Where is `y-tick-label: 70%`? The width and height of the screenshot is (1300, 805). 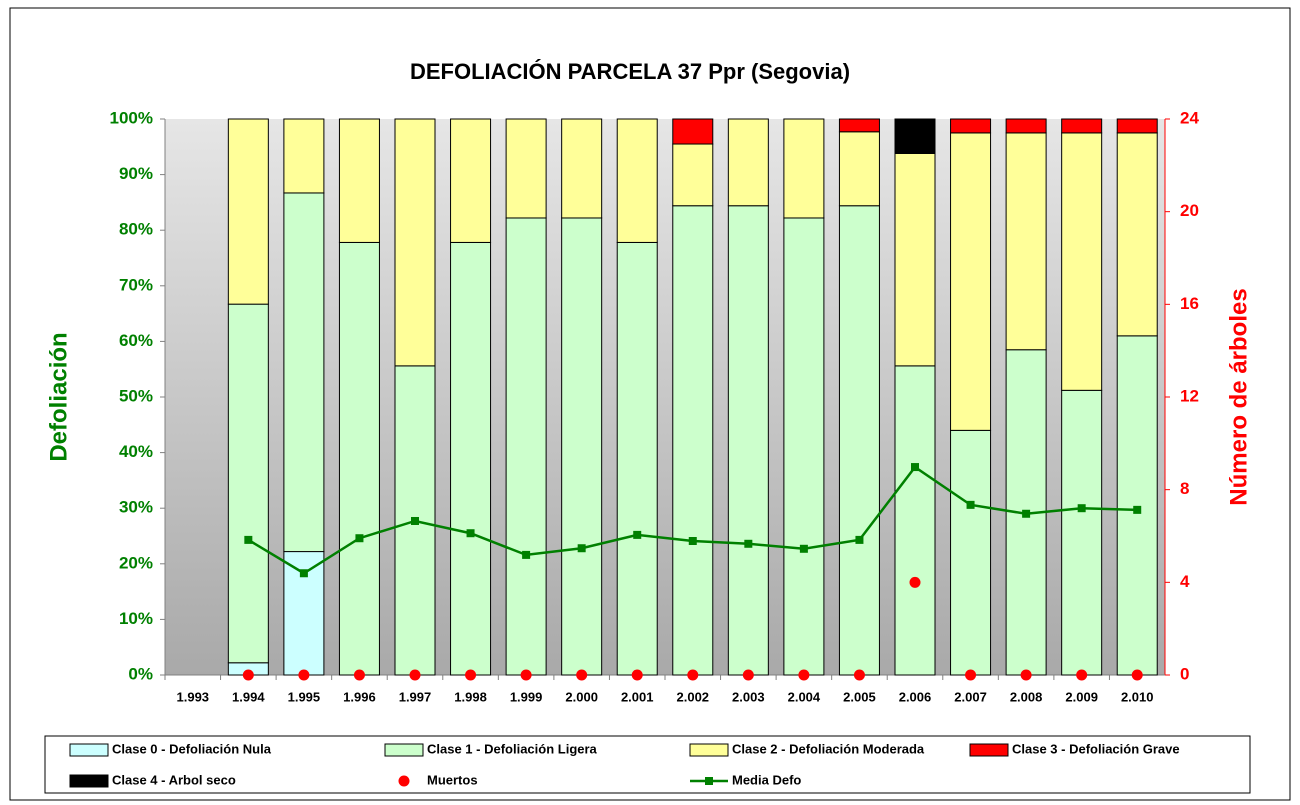
y-tick-label: 70% is located at coordinates (136, 284).